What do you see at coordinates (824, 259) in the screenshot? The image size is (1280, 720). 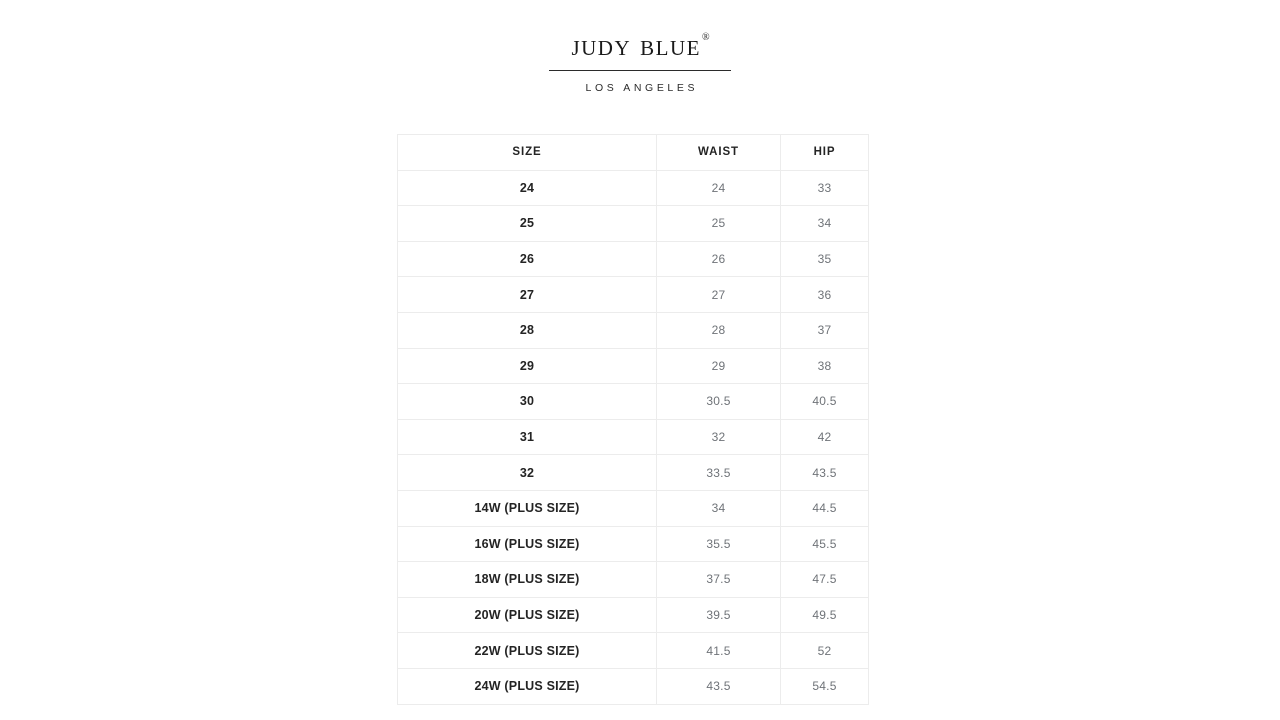 I see `cell-hip: 35` at bounding box center [824, 259].